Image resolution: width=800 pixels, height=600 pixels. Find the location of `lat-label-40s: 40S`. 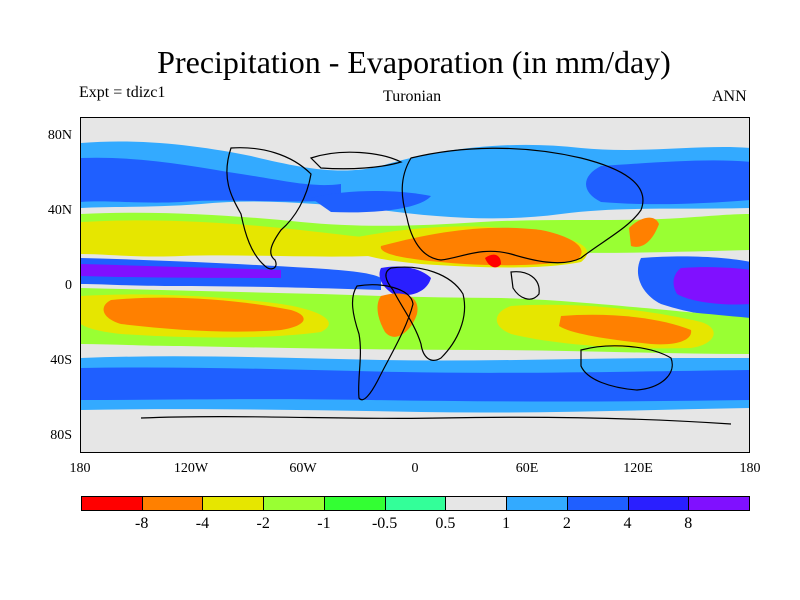

lat-label-40s: 40S is located at coordinates (61, 360).